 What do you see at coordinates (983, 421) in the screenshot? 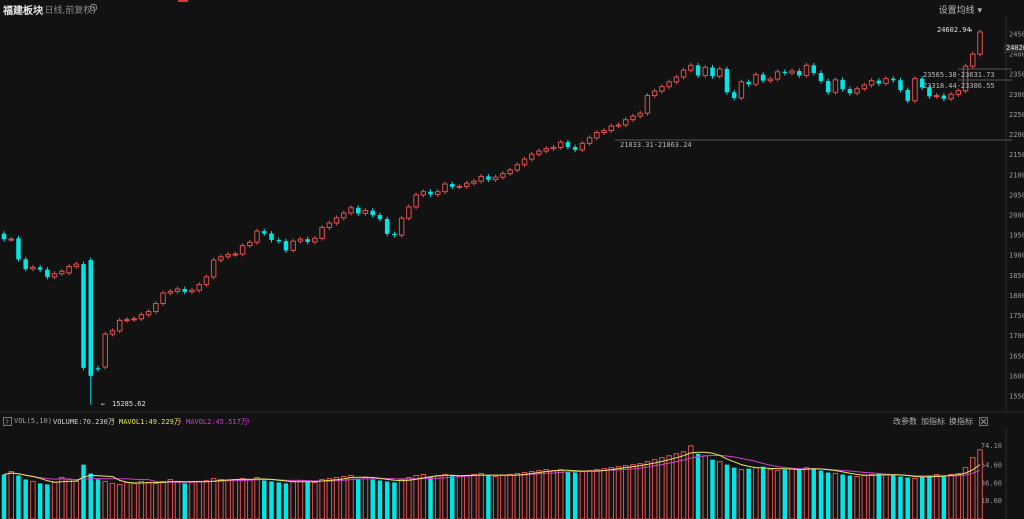
I see `close-icon` at bounding box center [983, 421].